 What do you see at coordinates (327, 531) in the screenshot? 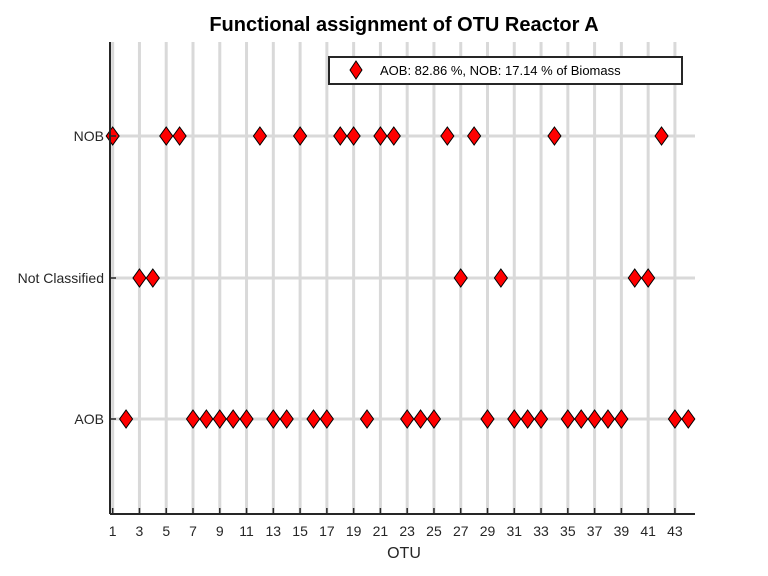
I see `x-tick-label: 17` at bounding box center [327, 531].